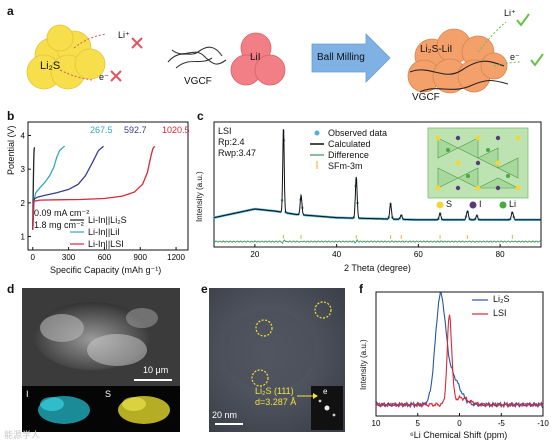 This screenshot has width=554, height=444. I want to click on y-tick-label: 1, so click(23, 237).